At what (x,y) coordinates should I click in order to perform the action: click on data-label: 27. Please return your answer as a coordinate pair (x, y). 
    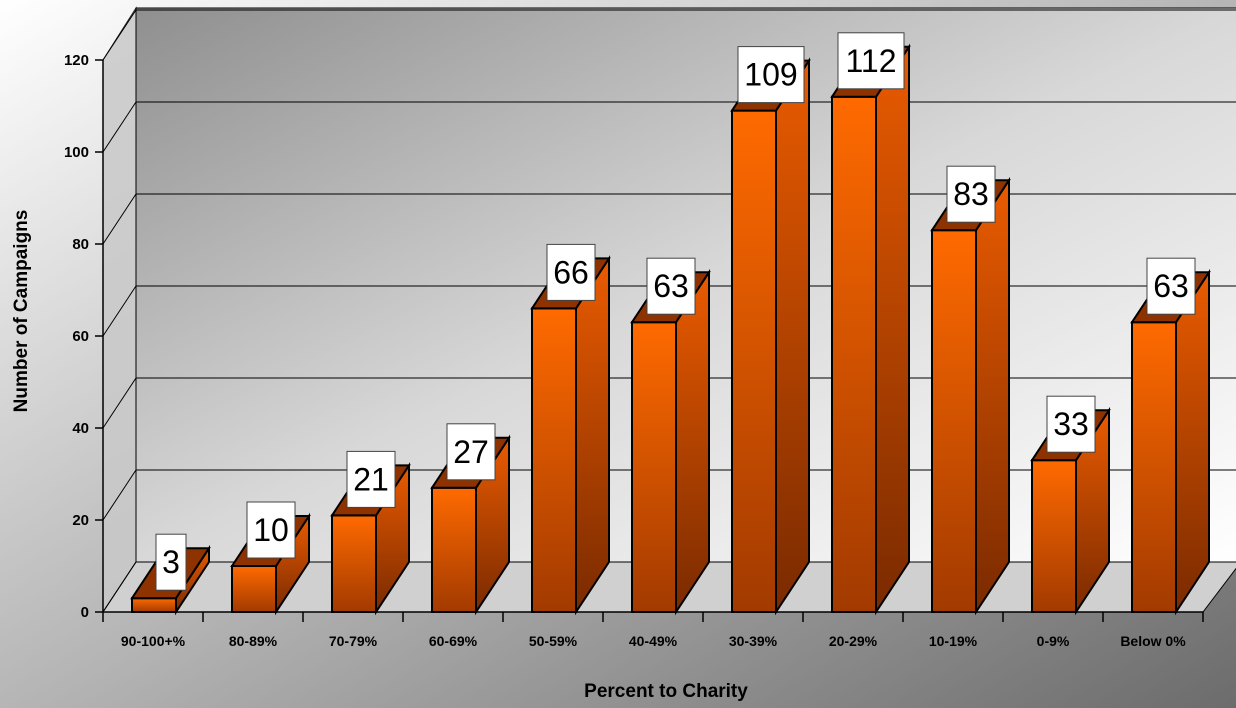
    Looking at the image, I should click on (471, 452).